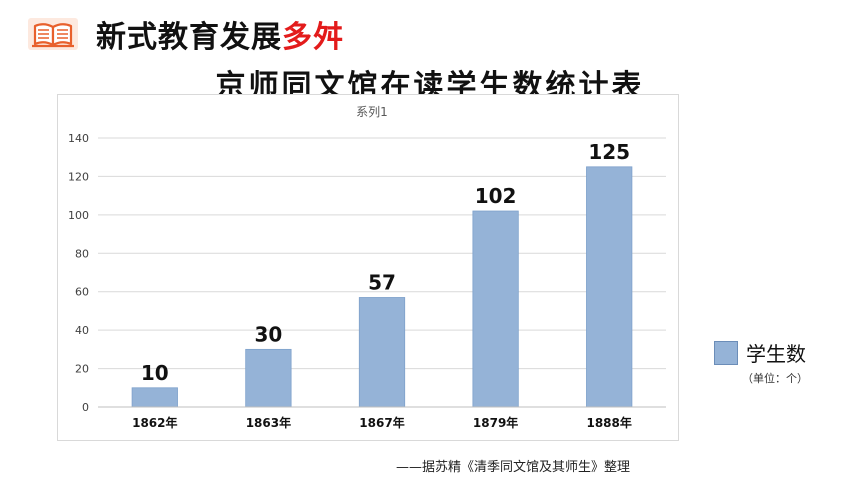 The height and width of the screenshot is (484, 860). What do you see at coordinates (496, 196) in the screenshot?
I see `data-label: 102` at bounding box center [496, 196].